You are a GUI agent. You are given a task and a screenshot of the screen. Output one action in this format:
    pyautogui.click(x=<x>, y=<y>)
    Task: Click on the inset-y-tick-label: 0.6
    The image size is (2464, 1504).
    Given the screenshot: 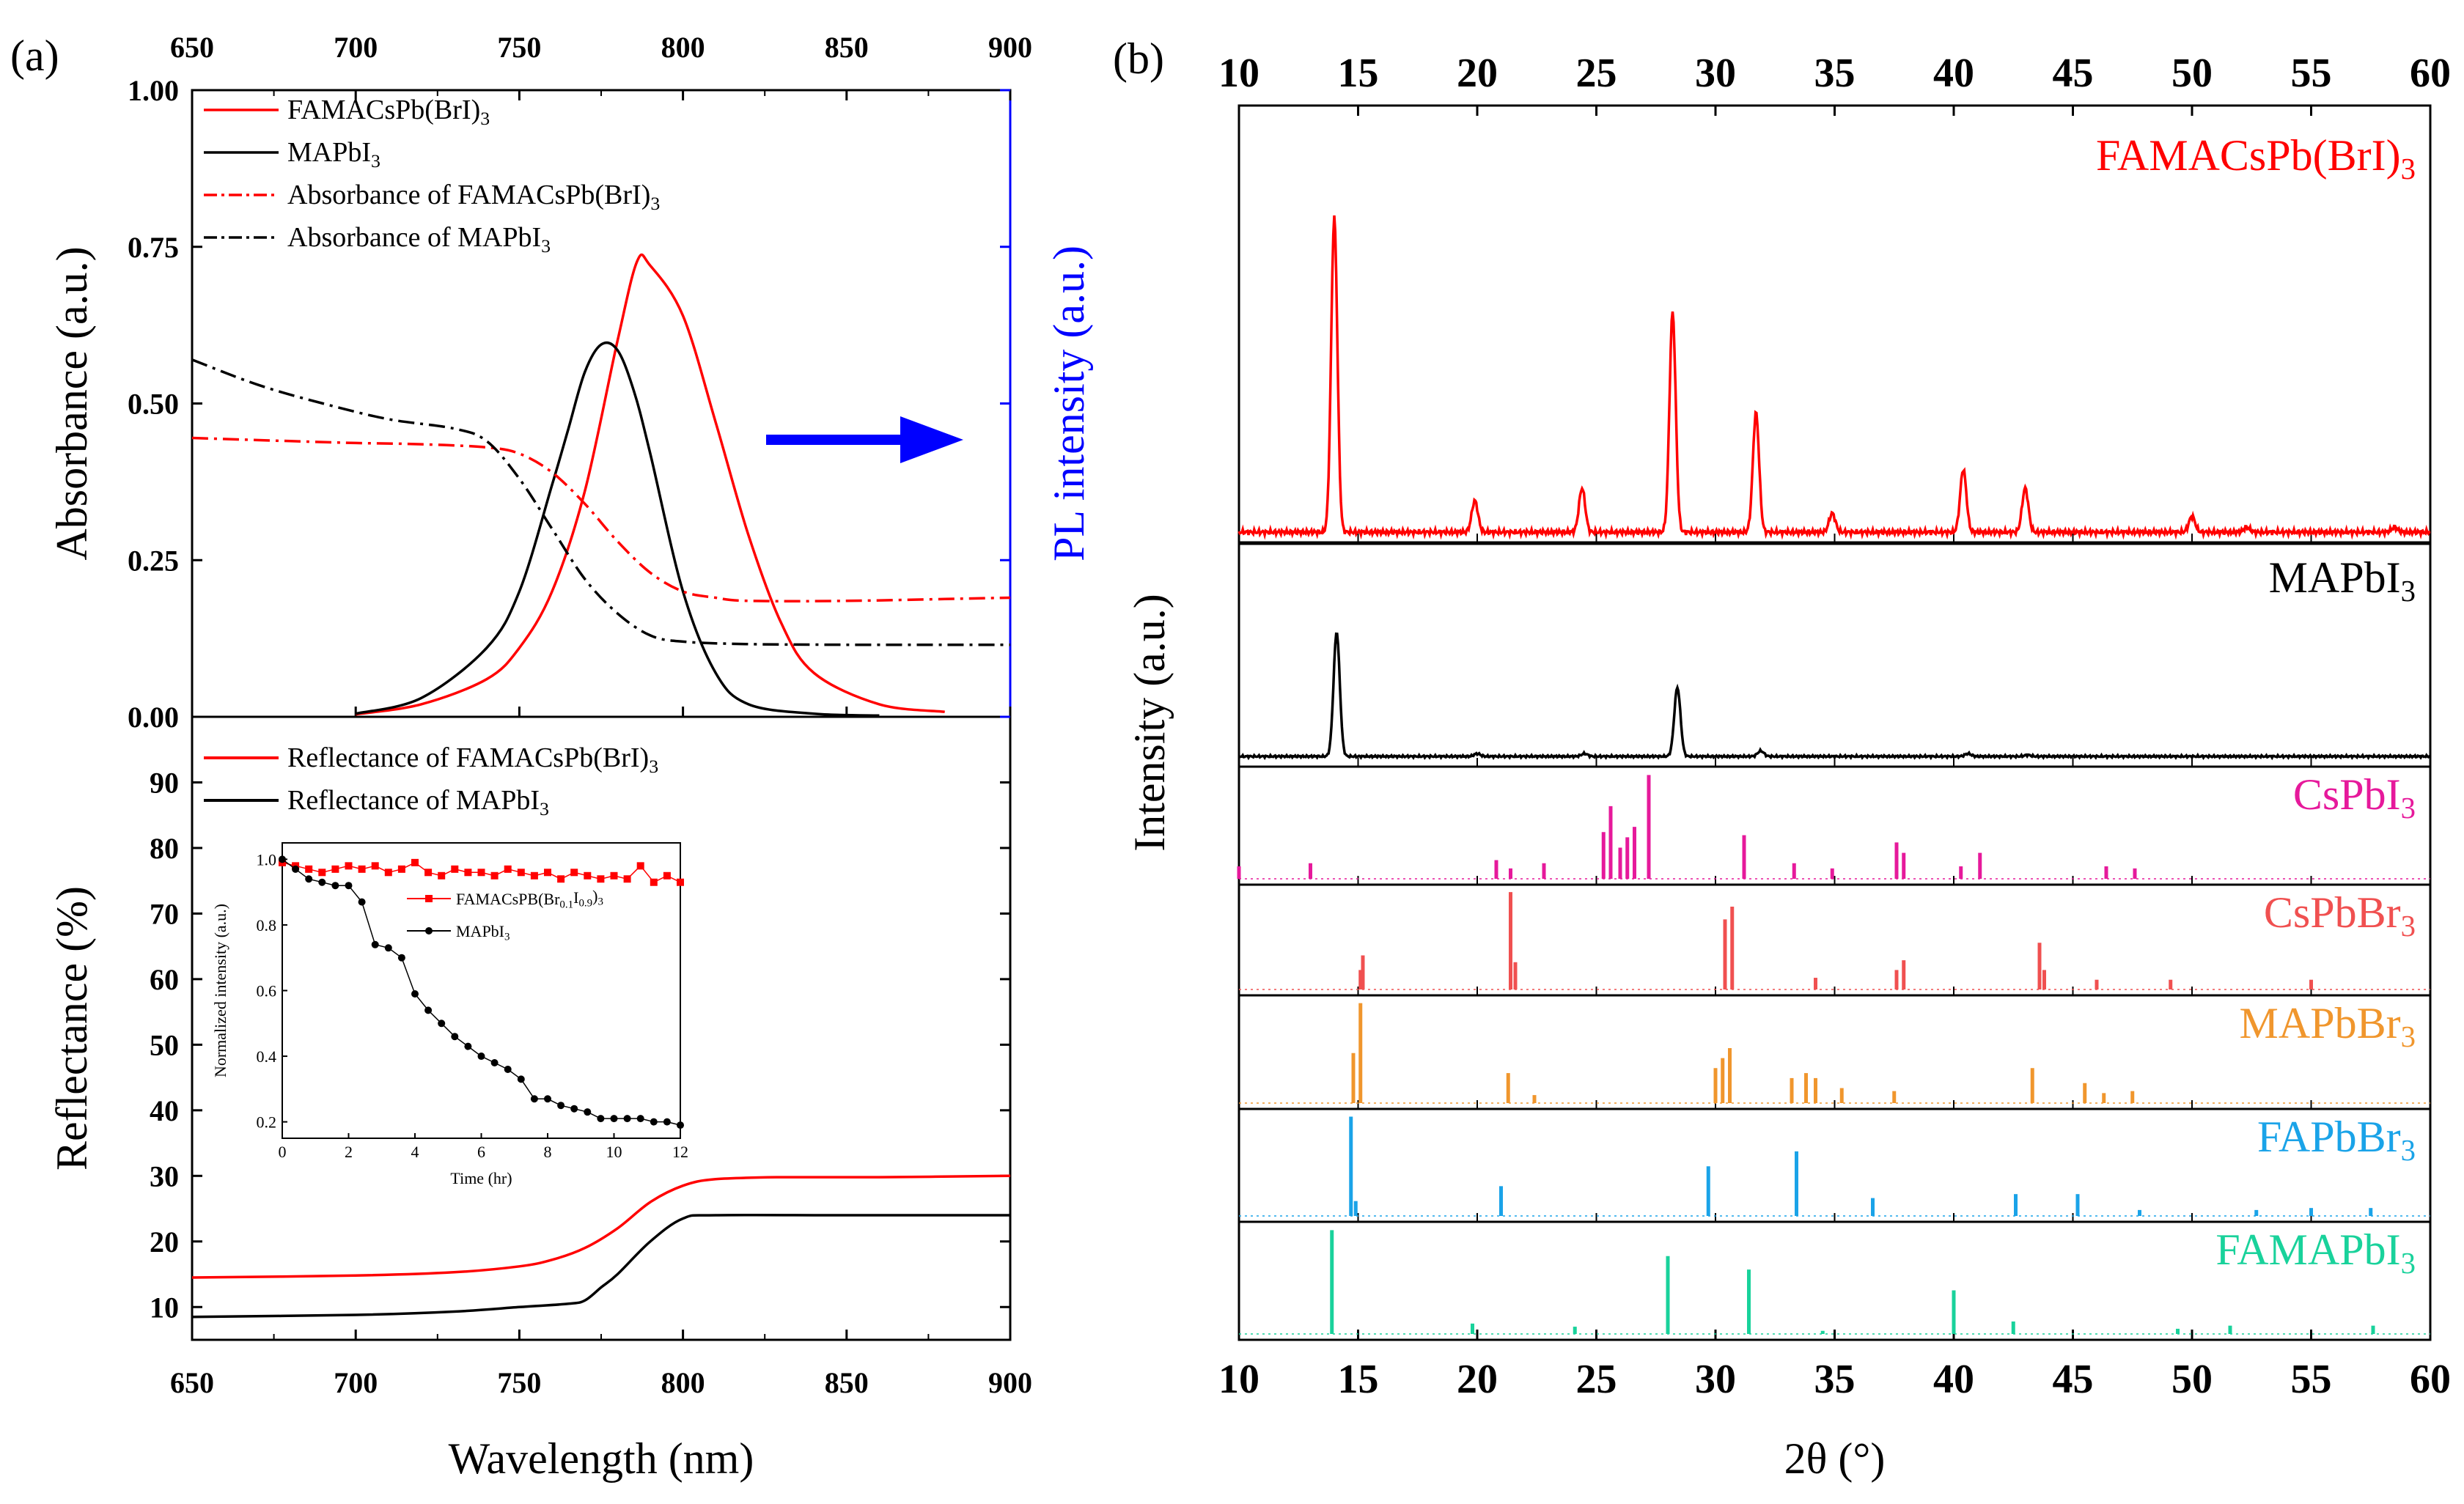 What is the action you would take?
    pyautogui.click(x=267, y=991)
    